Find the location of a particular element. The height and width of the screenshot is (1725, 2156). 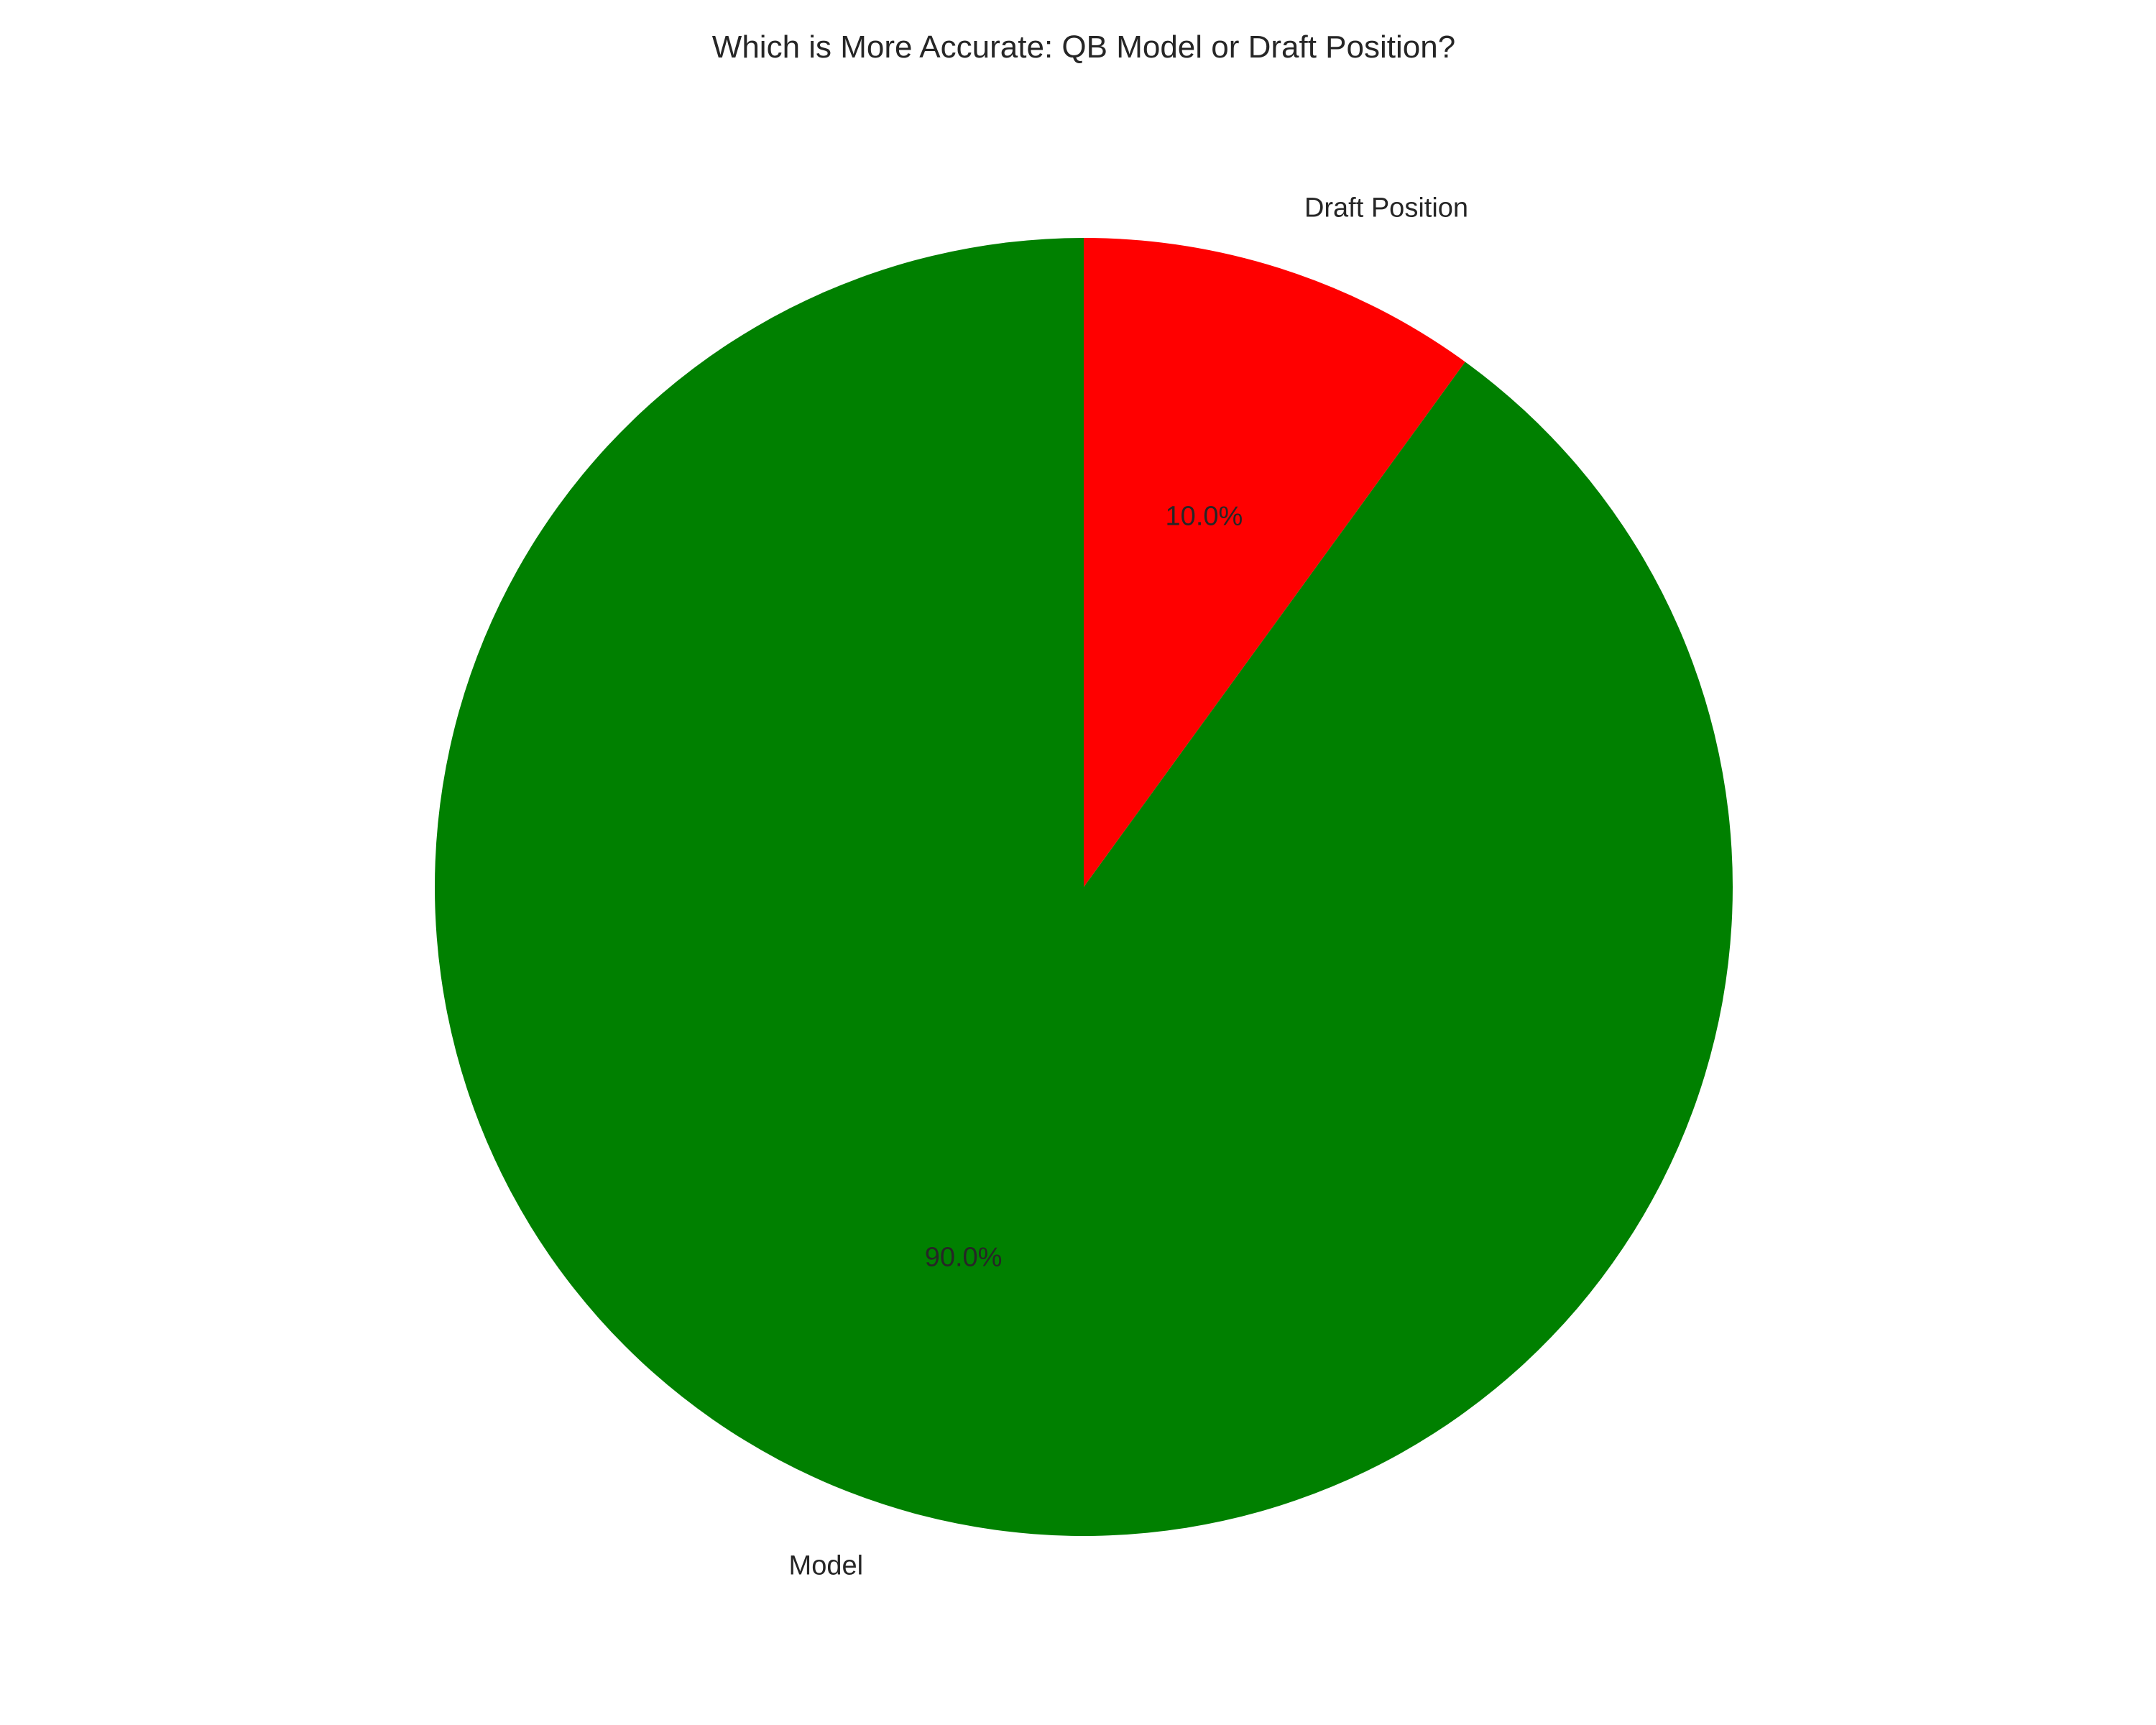

pie-slice-draft-position is located at coordinates (1274, 562).